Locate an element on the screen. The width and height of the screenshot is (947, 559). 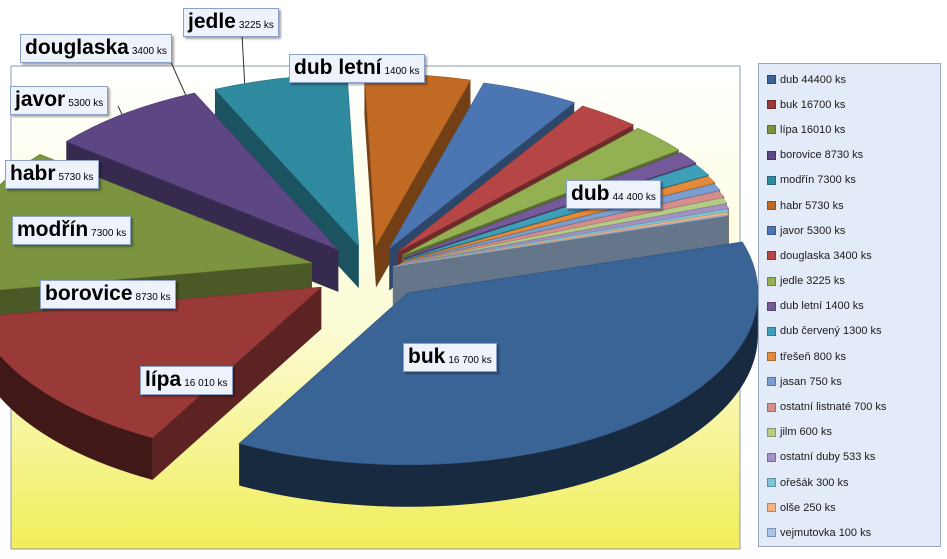
legend-text: jilm 600 ks is located at coordinates (806, 432).